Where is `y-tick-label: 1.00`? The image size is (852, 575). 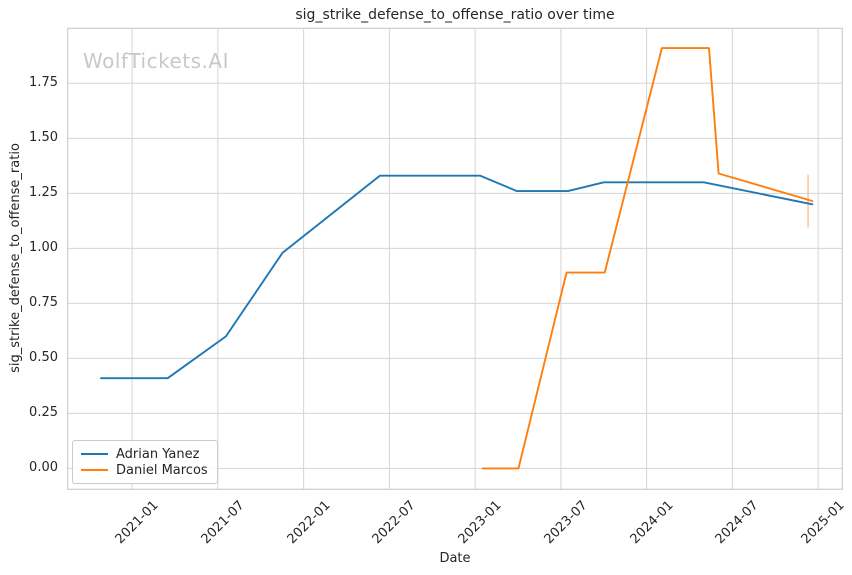 y-tick-label: 1.00 is located at coordinates (43, 248).